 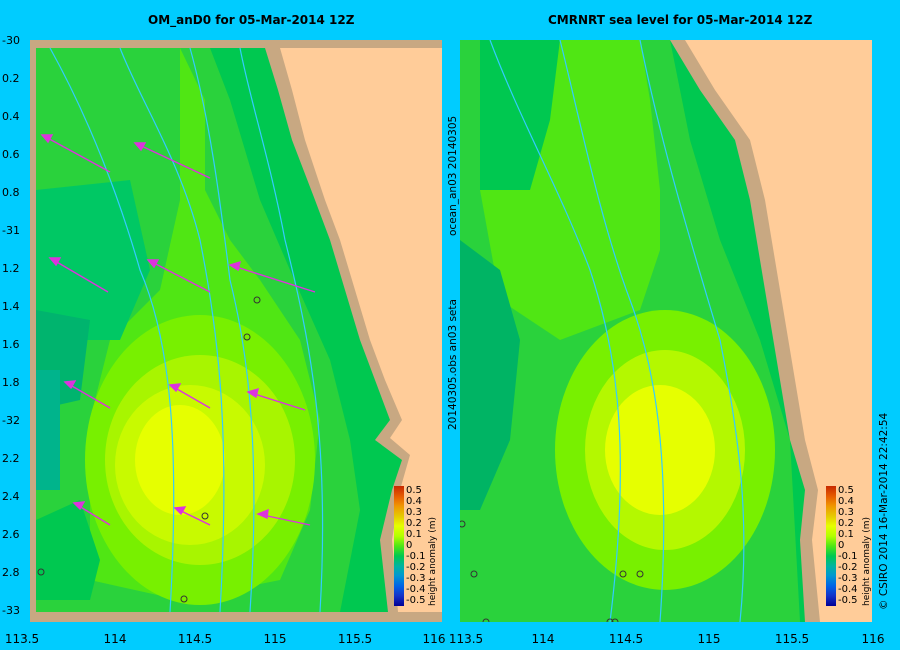 What do you see at coordinates (709, 639) in the screenshot?
I see `x-tick-right: 115` at bounding box center [709, 639].